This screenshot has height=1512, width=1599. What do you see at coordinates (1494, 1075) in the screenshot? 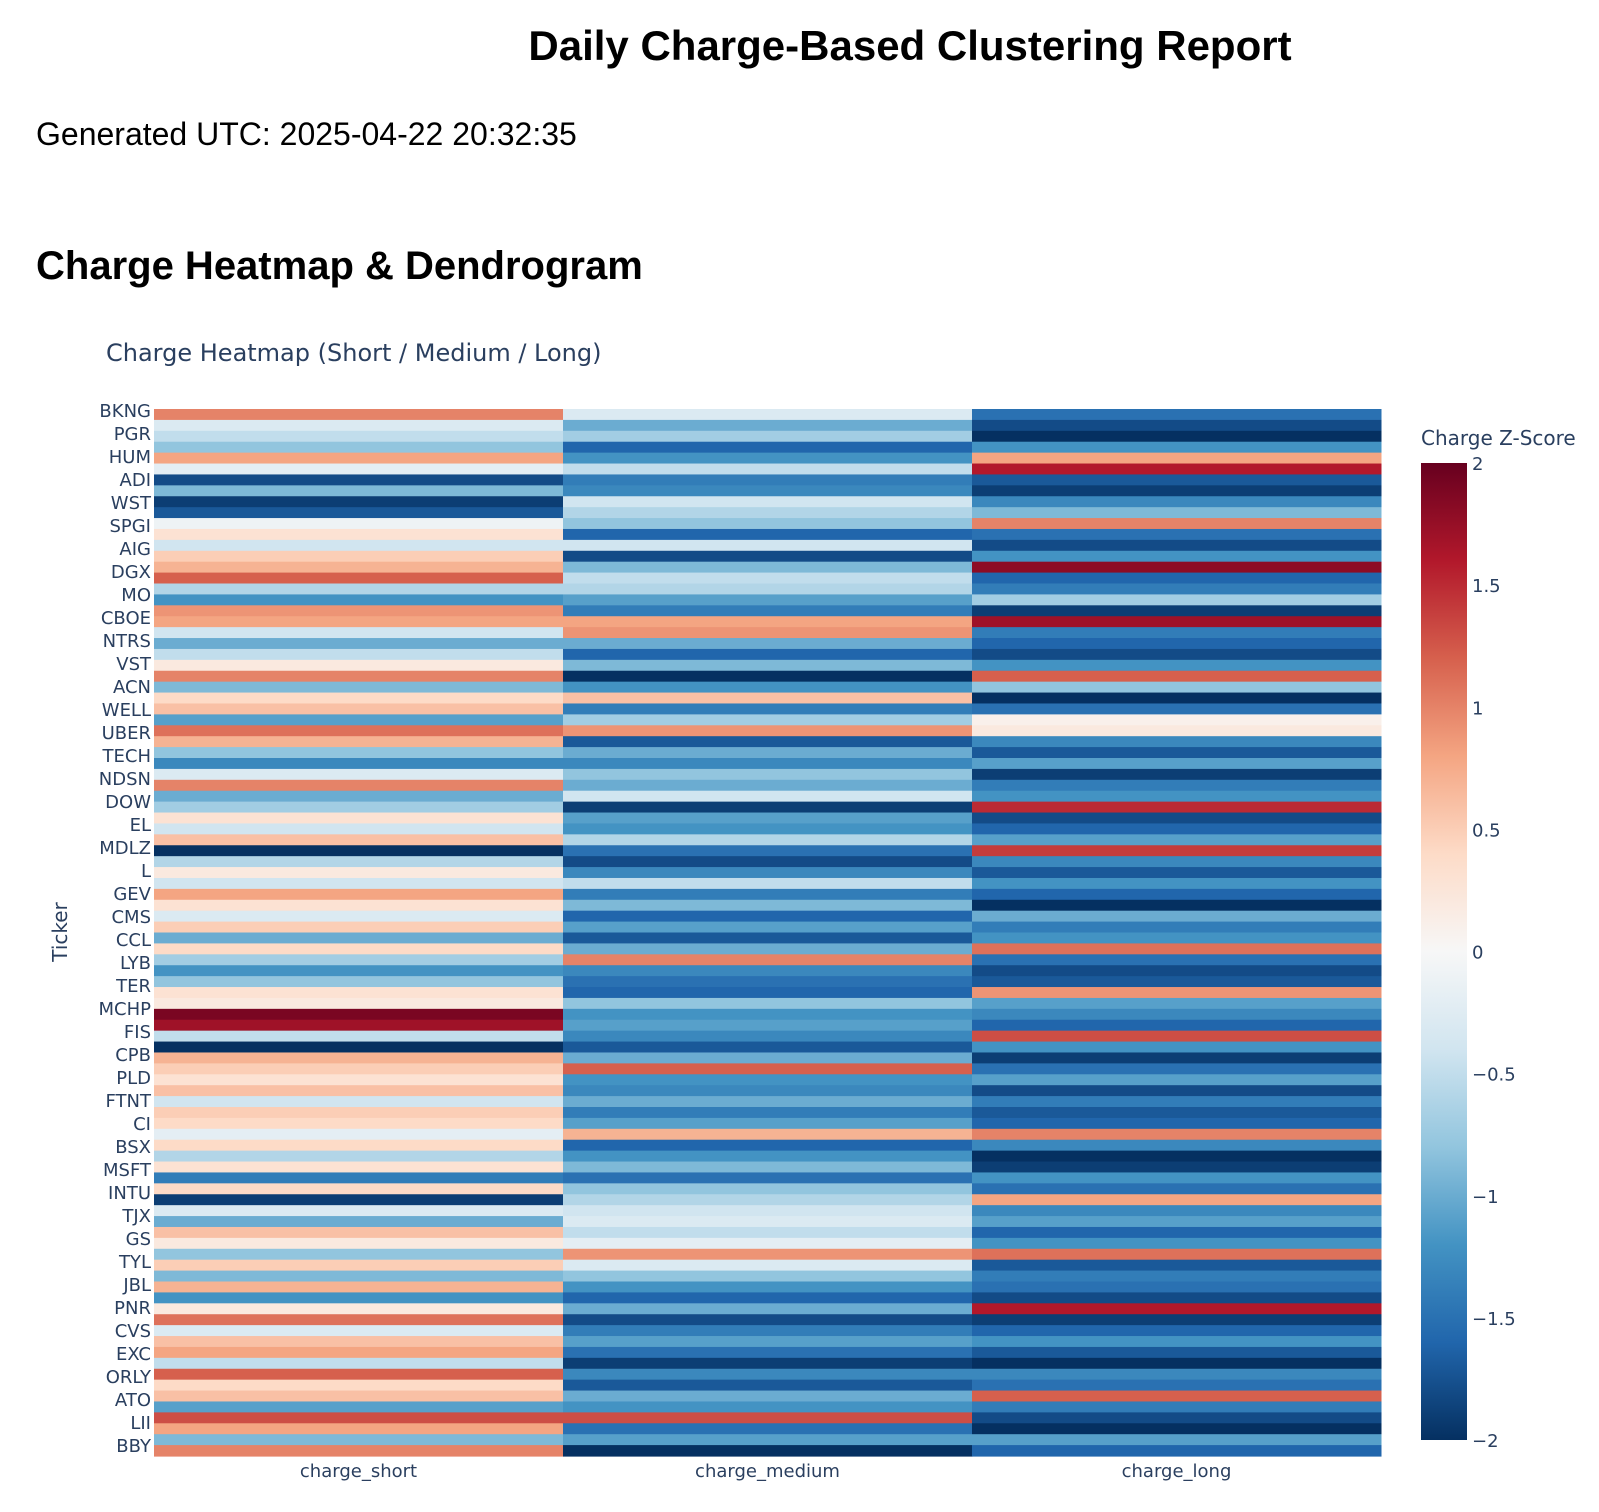
I see `colorbar-tick-label: −0.5` at bounding box center [1494, 1075].